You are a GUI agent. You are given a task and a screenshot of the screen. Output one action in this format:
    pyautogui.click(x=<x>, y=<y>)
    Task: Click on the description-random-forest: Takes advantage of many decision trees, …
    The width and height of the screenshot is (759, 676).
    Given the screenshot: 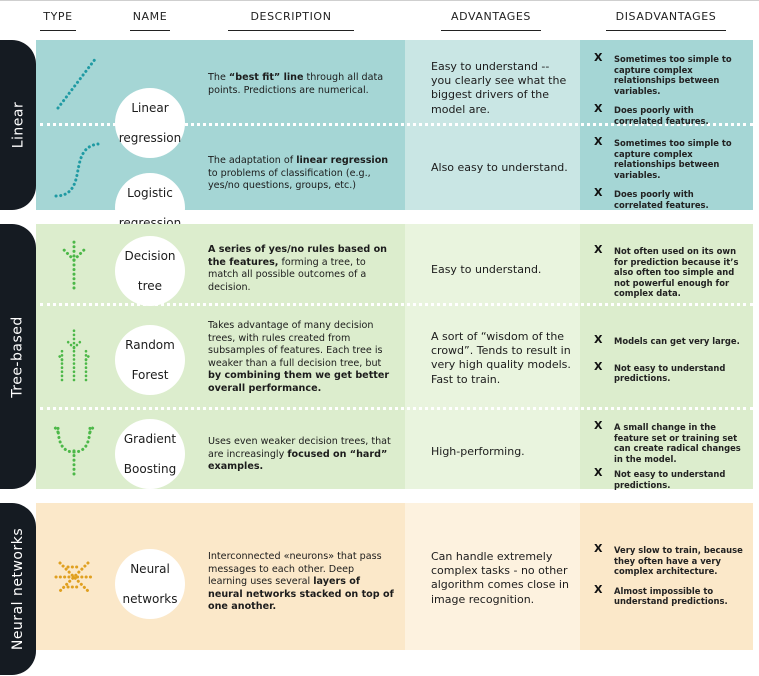 What is the action you would take?
    pyautogui.click(x=299, y=357)
    